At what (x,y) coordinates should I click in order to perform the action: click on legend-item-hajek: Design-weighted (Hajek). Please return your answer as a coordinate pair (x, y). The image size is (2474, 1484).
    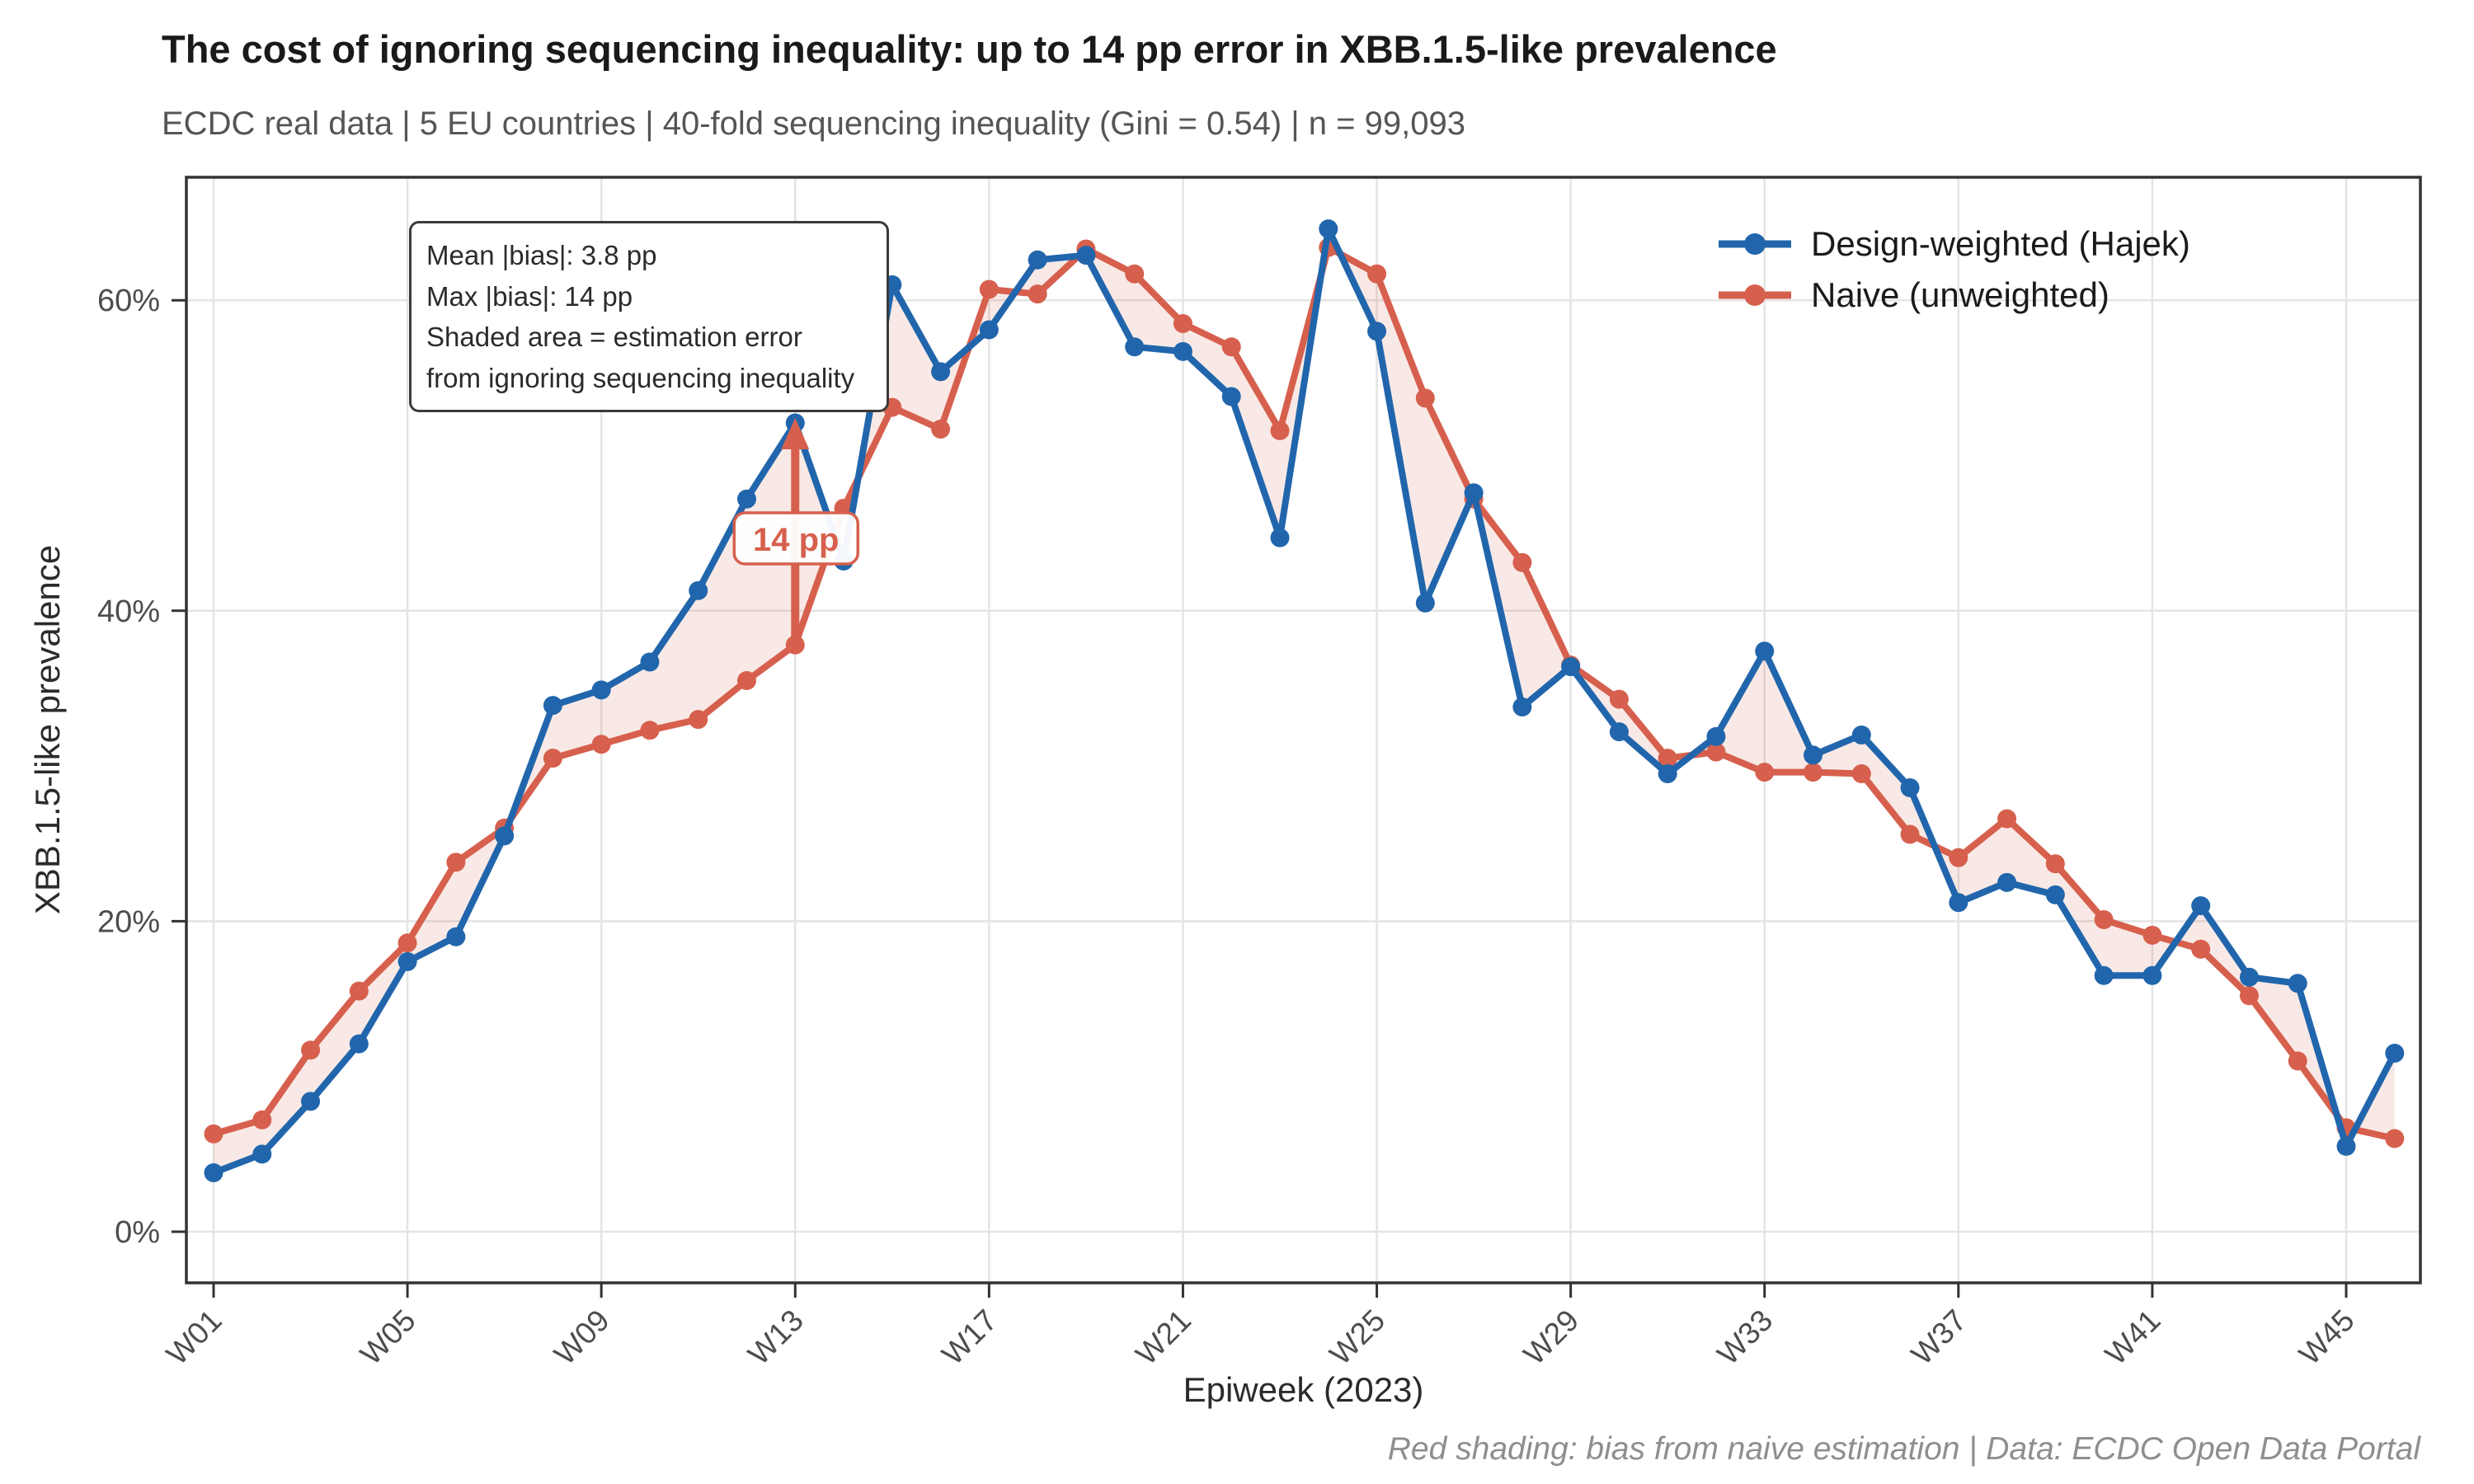
    Looking at the image, I should click on (1953, 244).